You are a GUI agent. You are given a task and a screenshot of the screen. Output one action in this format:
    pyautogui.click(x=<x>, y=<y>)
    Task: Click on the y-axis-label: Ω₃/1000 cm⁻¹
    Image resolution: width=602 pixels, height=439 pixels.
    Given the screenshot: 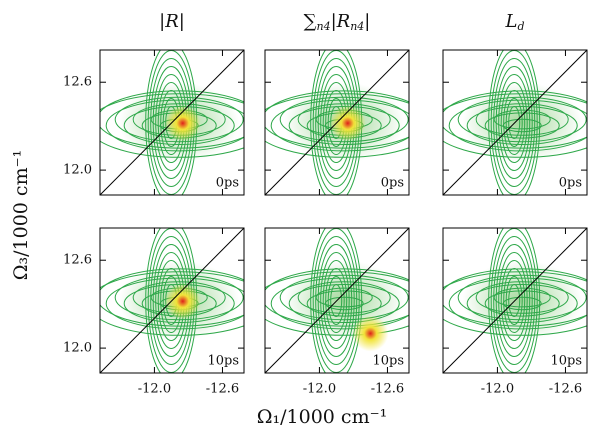 What is the action you would take?
    pyautogui.click(x=21, y=215)
    